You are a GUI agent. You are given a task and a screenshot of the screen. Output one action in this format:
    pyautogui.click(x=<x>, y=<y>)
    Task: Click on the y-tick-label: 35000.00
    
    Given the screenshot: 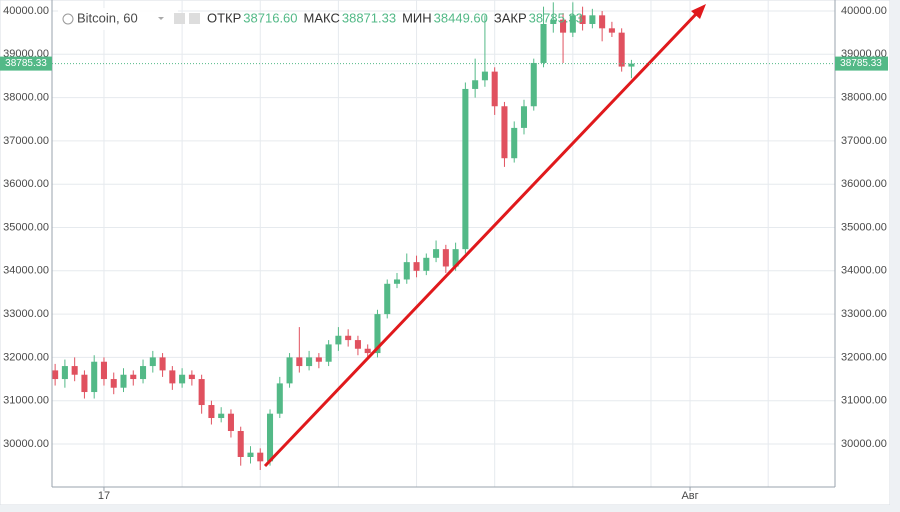 What is the action you would take?
    pyautogui.click(x=26, y=227)
    